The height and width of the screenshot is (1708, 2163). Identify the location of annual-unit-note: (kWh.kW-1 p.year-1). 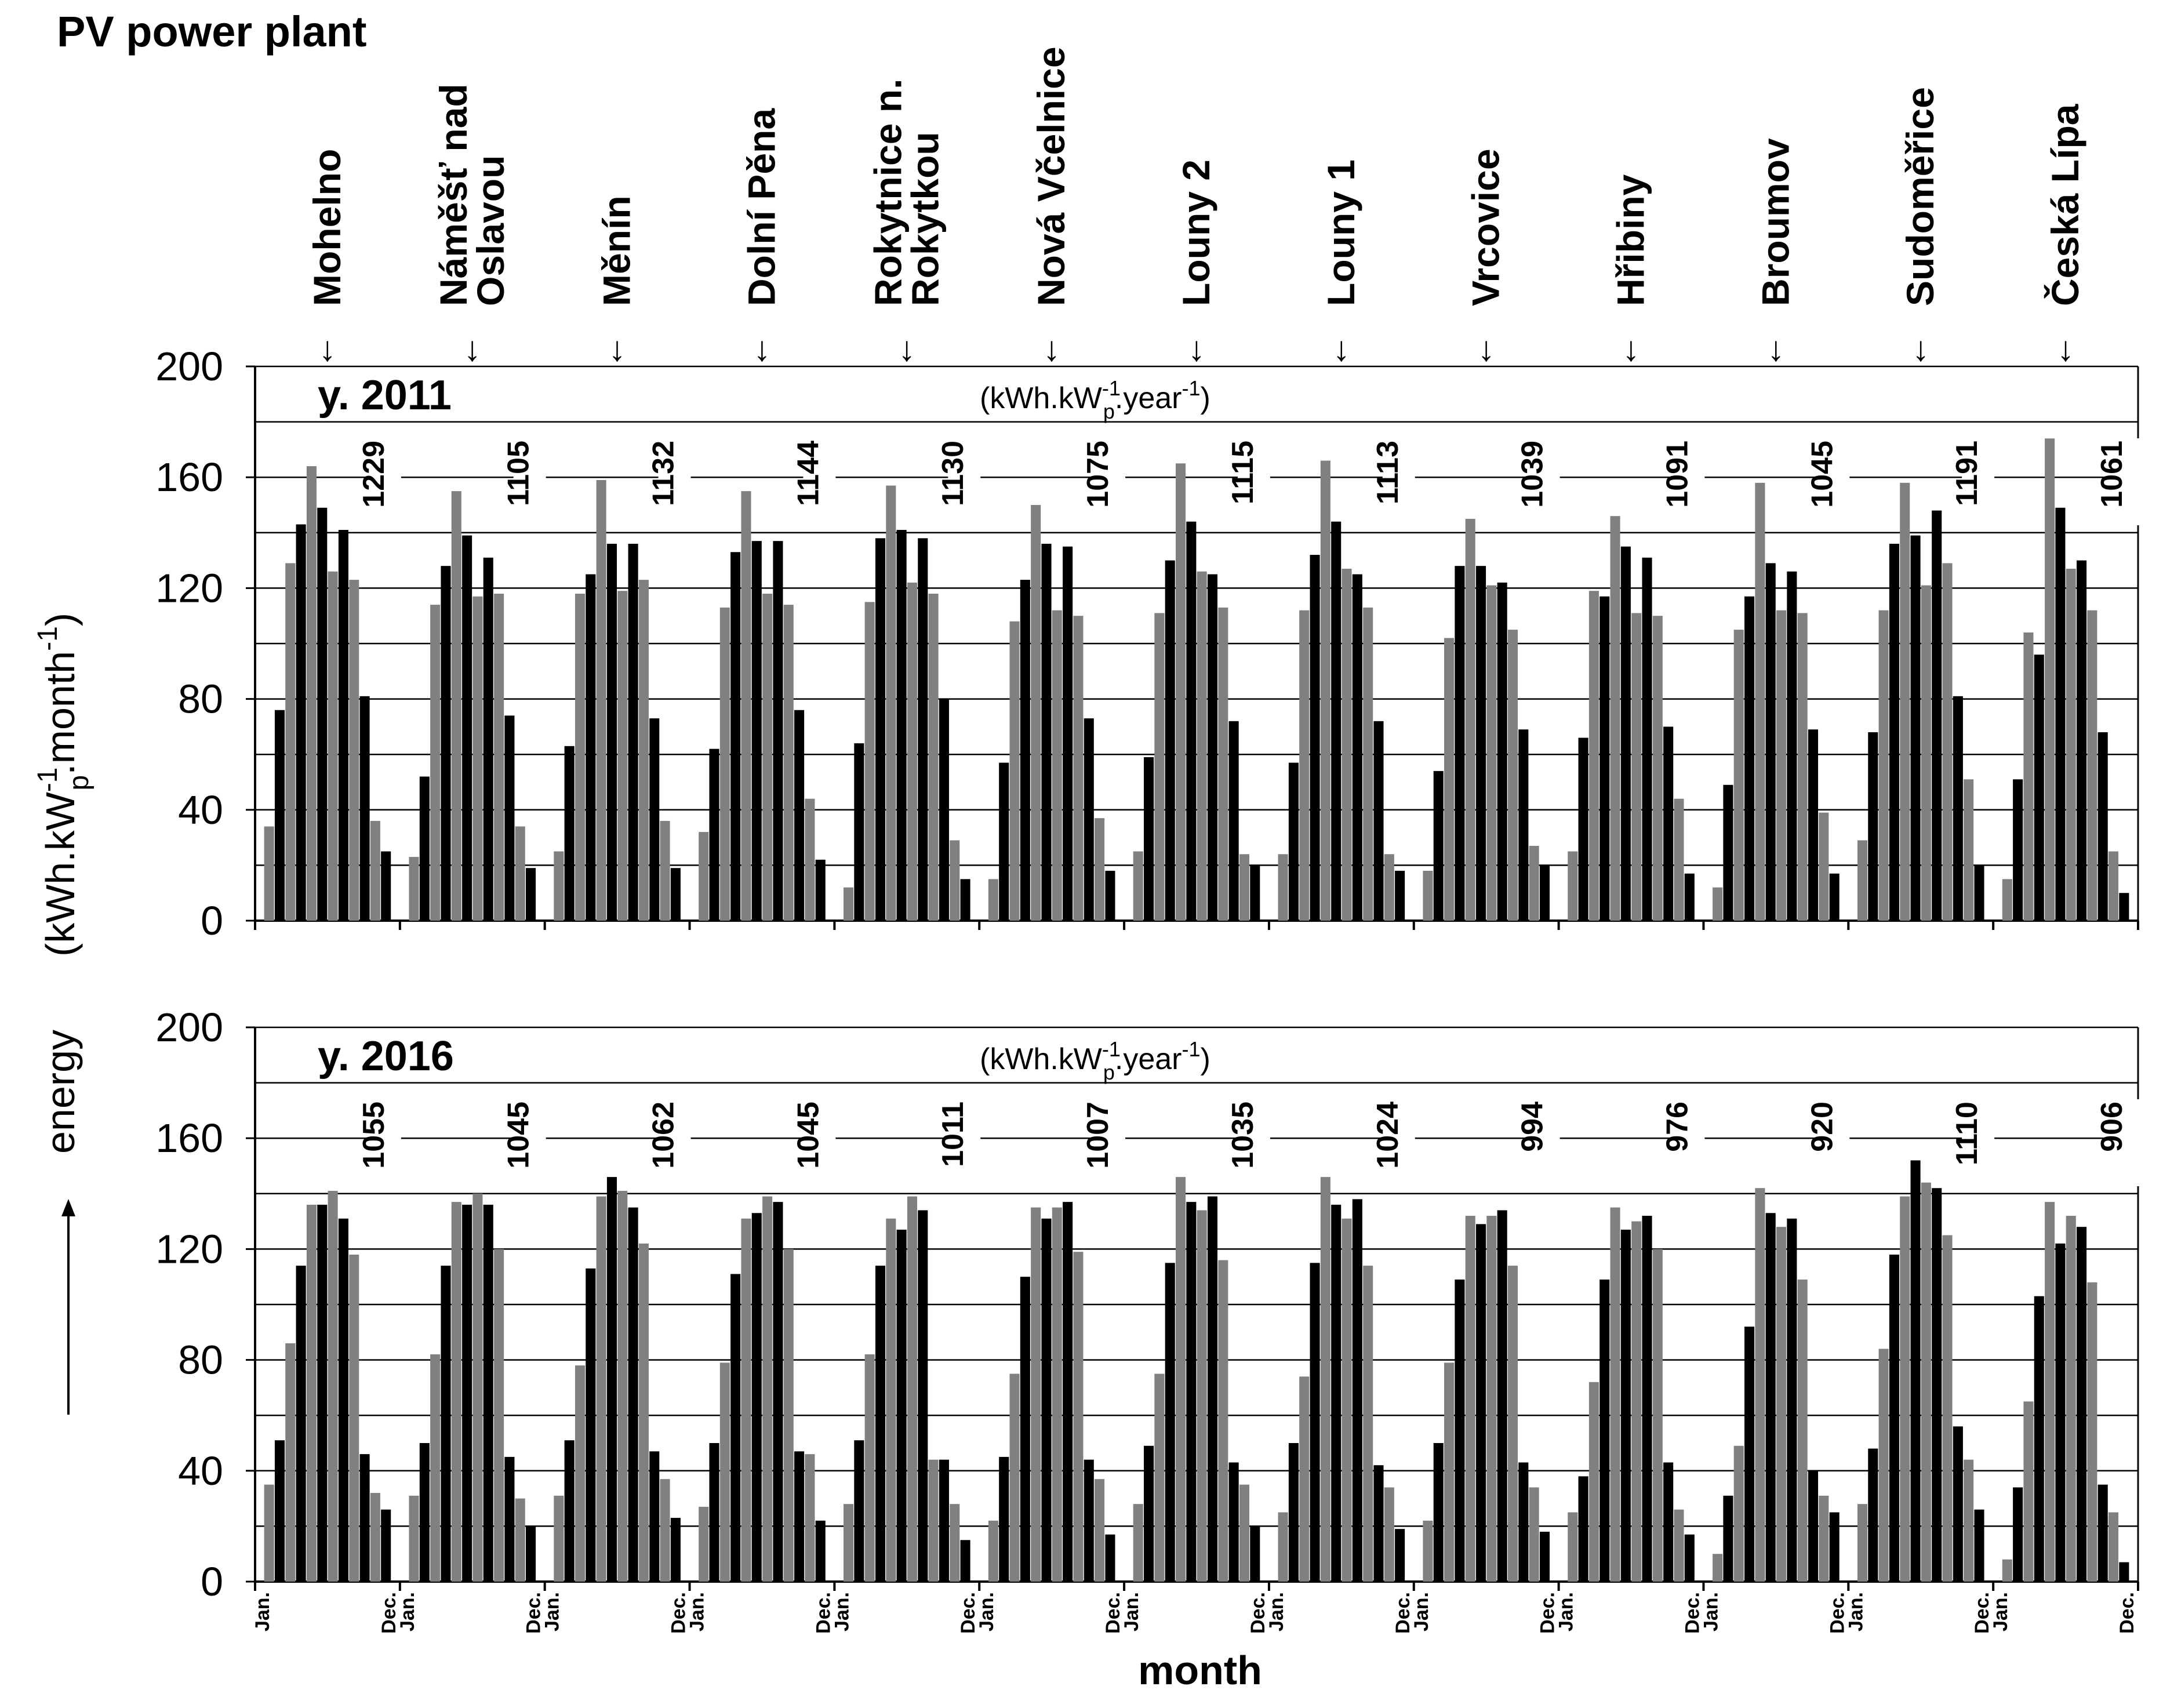
(1095, 1060).